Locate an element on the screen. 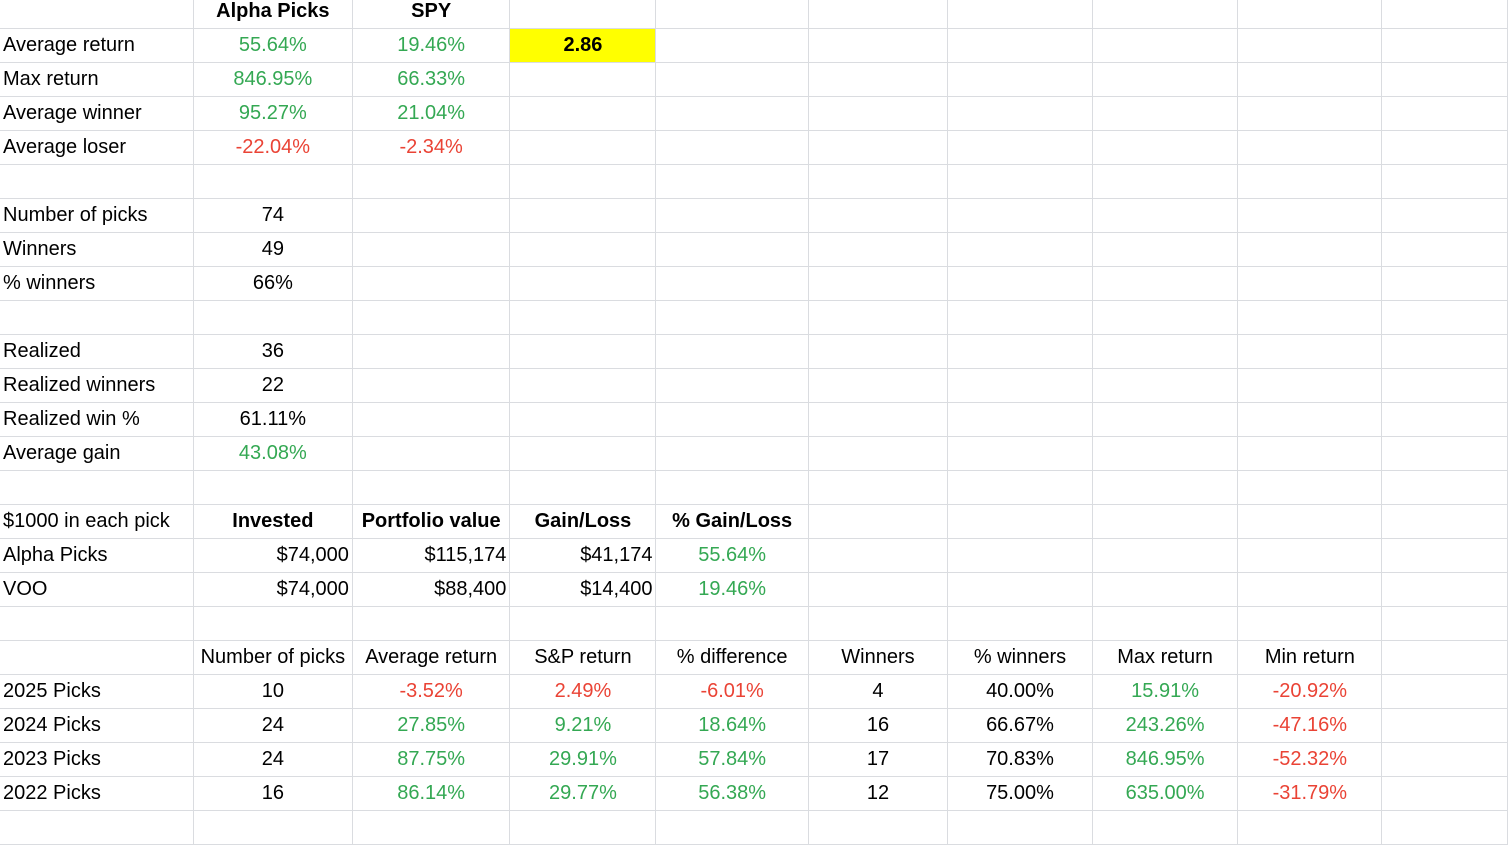 The image size is (1508, 845). min-return-value: -31.79% is located at coordinates (1310, 793).